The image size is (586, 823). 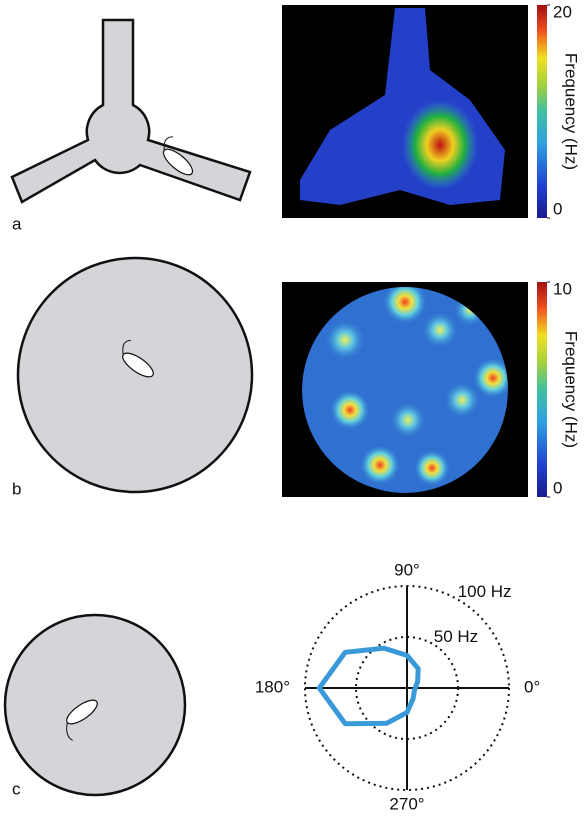 What do you see at coordinates (17, 223) in the screenshot?
I see `panel-label: a` at bounding box center [17, 223].